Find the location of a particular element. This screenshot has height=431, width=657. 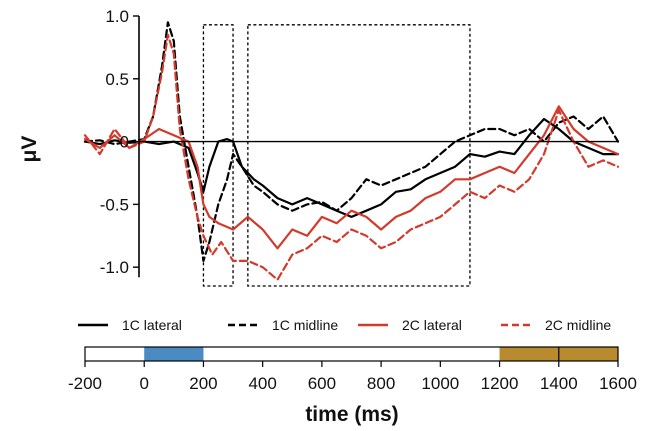

legend-label: 2C lateral is located at coordinates (432, 325).